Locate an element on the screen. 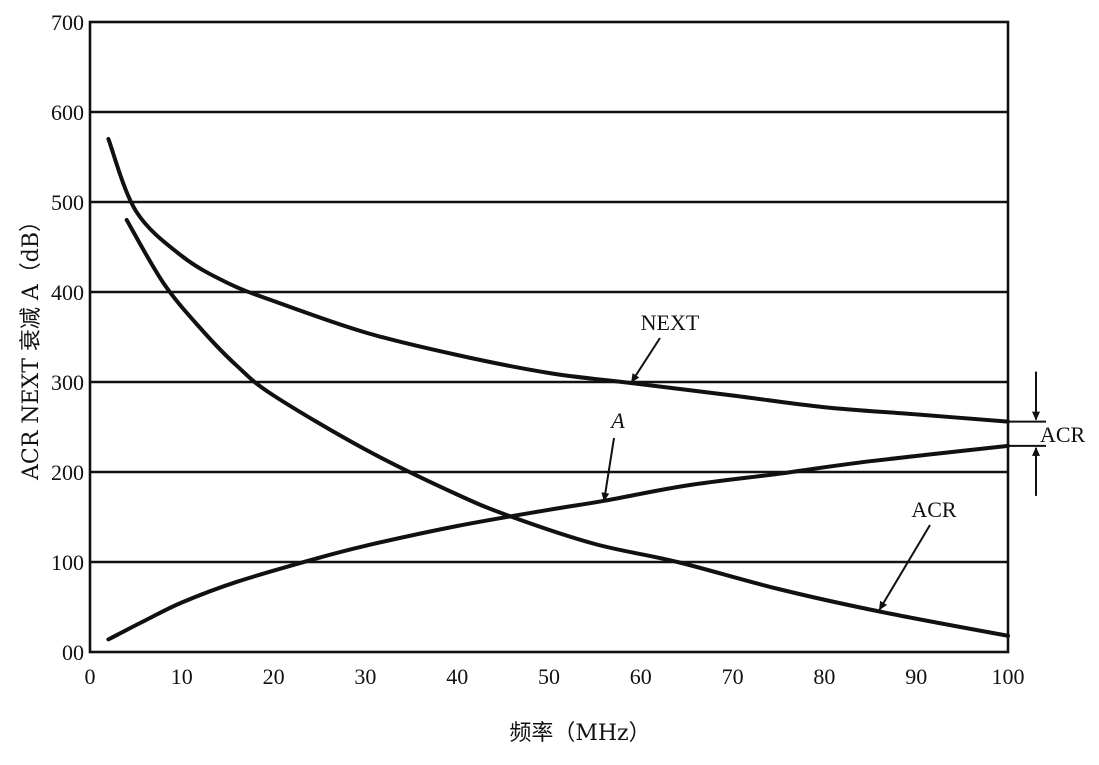 The height and width of the screenshot is (765, 1099). x-tick-label: 20 is located at coordinates (274, 676).